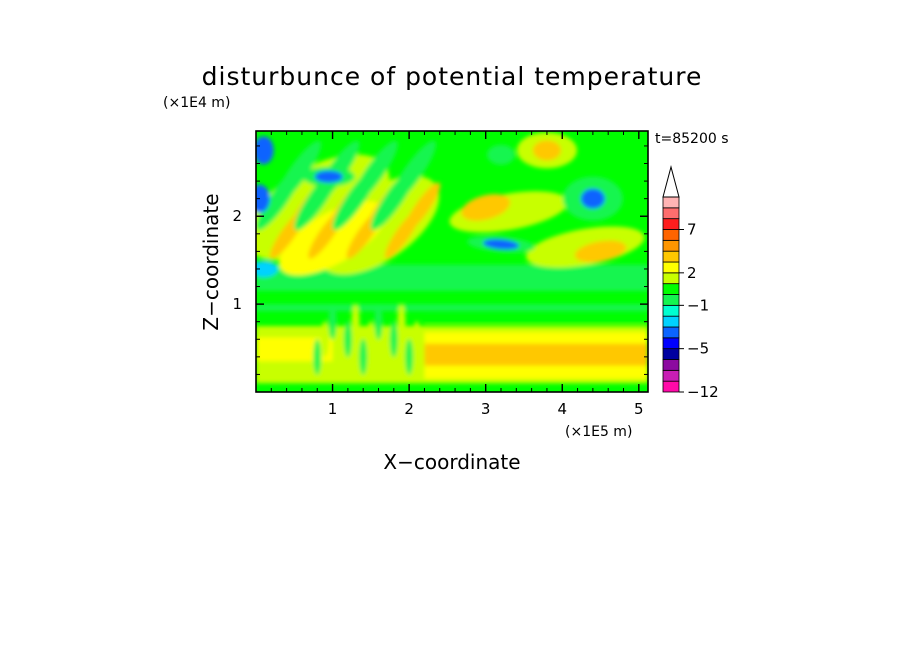  Describe the element at coordinates (698, 305) in the screenshot. I see `colorbar-tick-label: −1` at that location.